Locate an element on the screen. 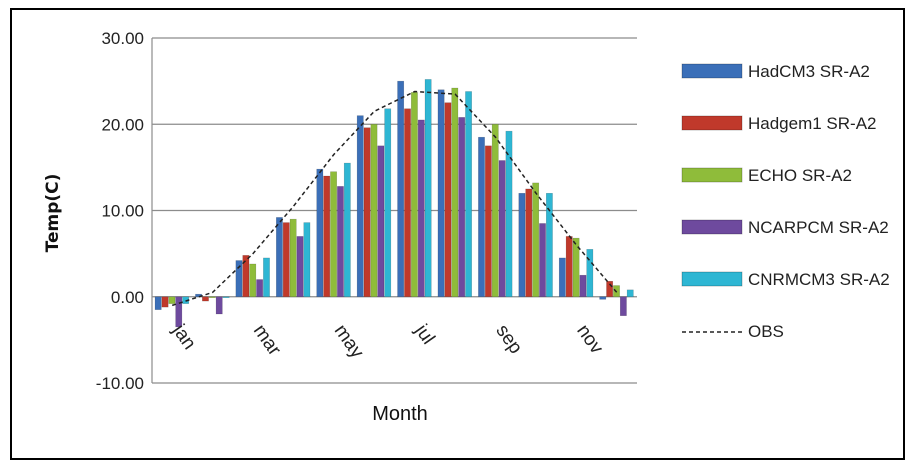 Image resolution: width=918 pixels, height=470 pixels. bar-echo-sr-a2-sep is located at coordinates (495, 210).